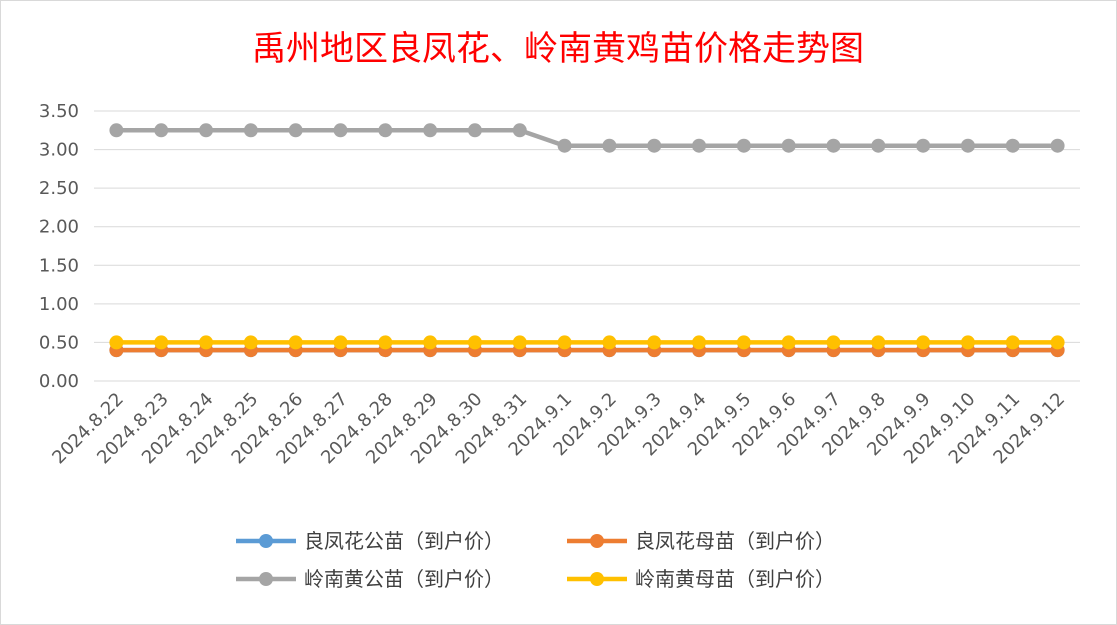  Describe the element at coordinates (59, 227) in the screenshot. I see `y-tick-label: 2.00` at that location.